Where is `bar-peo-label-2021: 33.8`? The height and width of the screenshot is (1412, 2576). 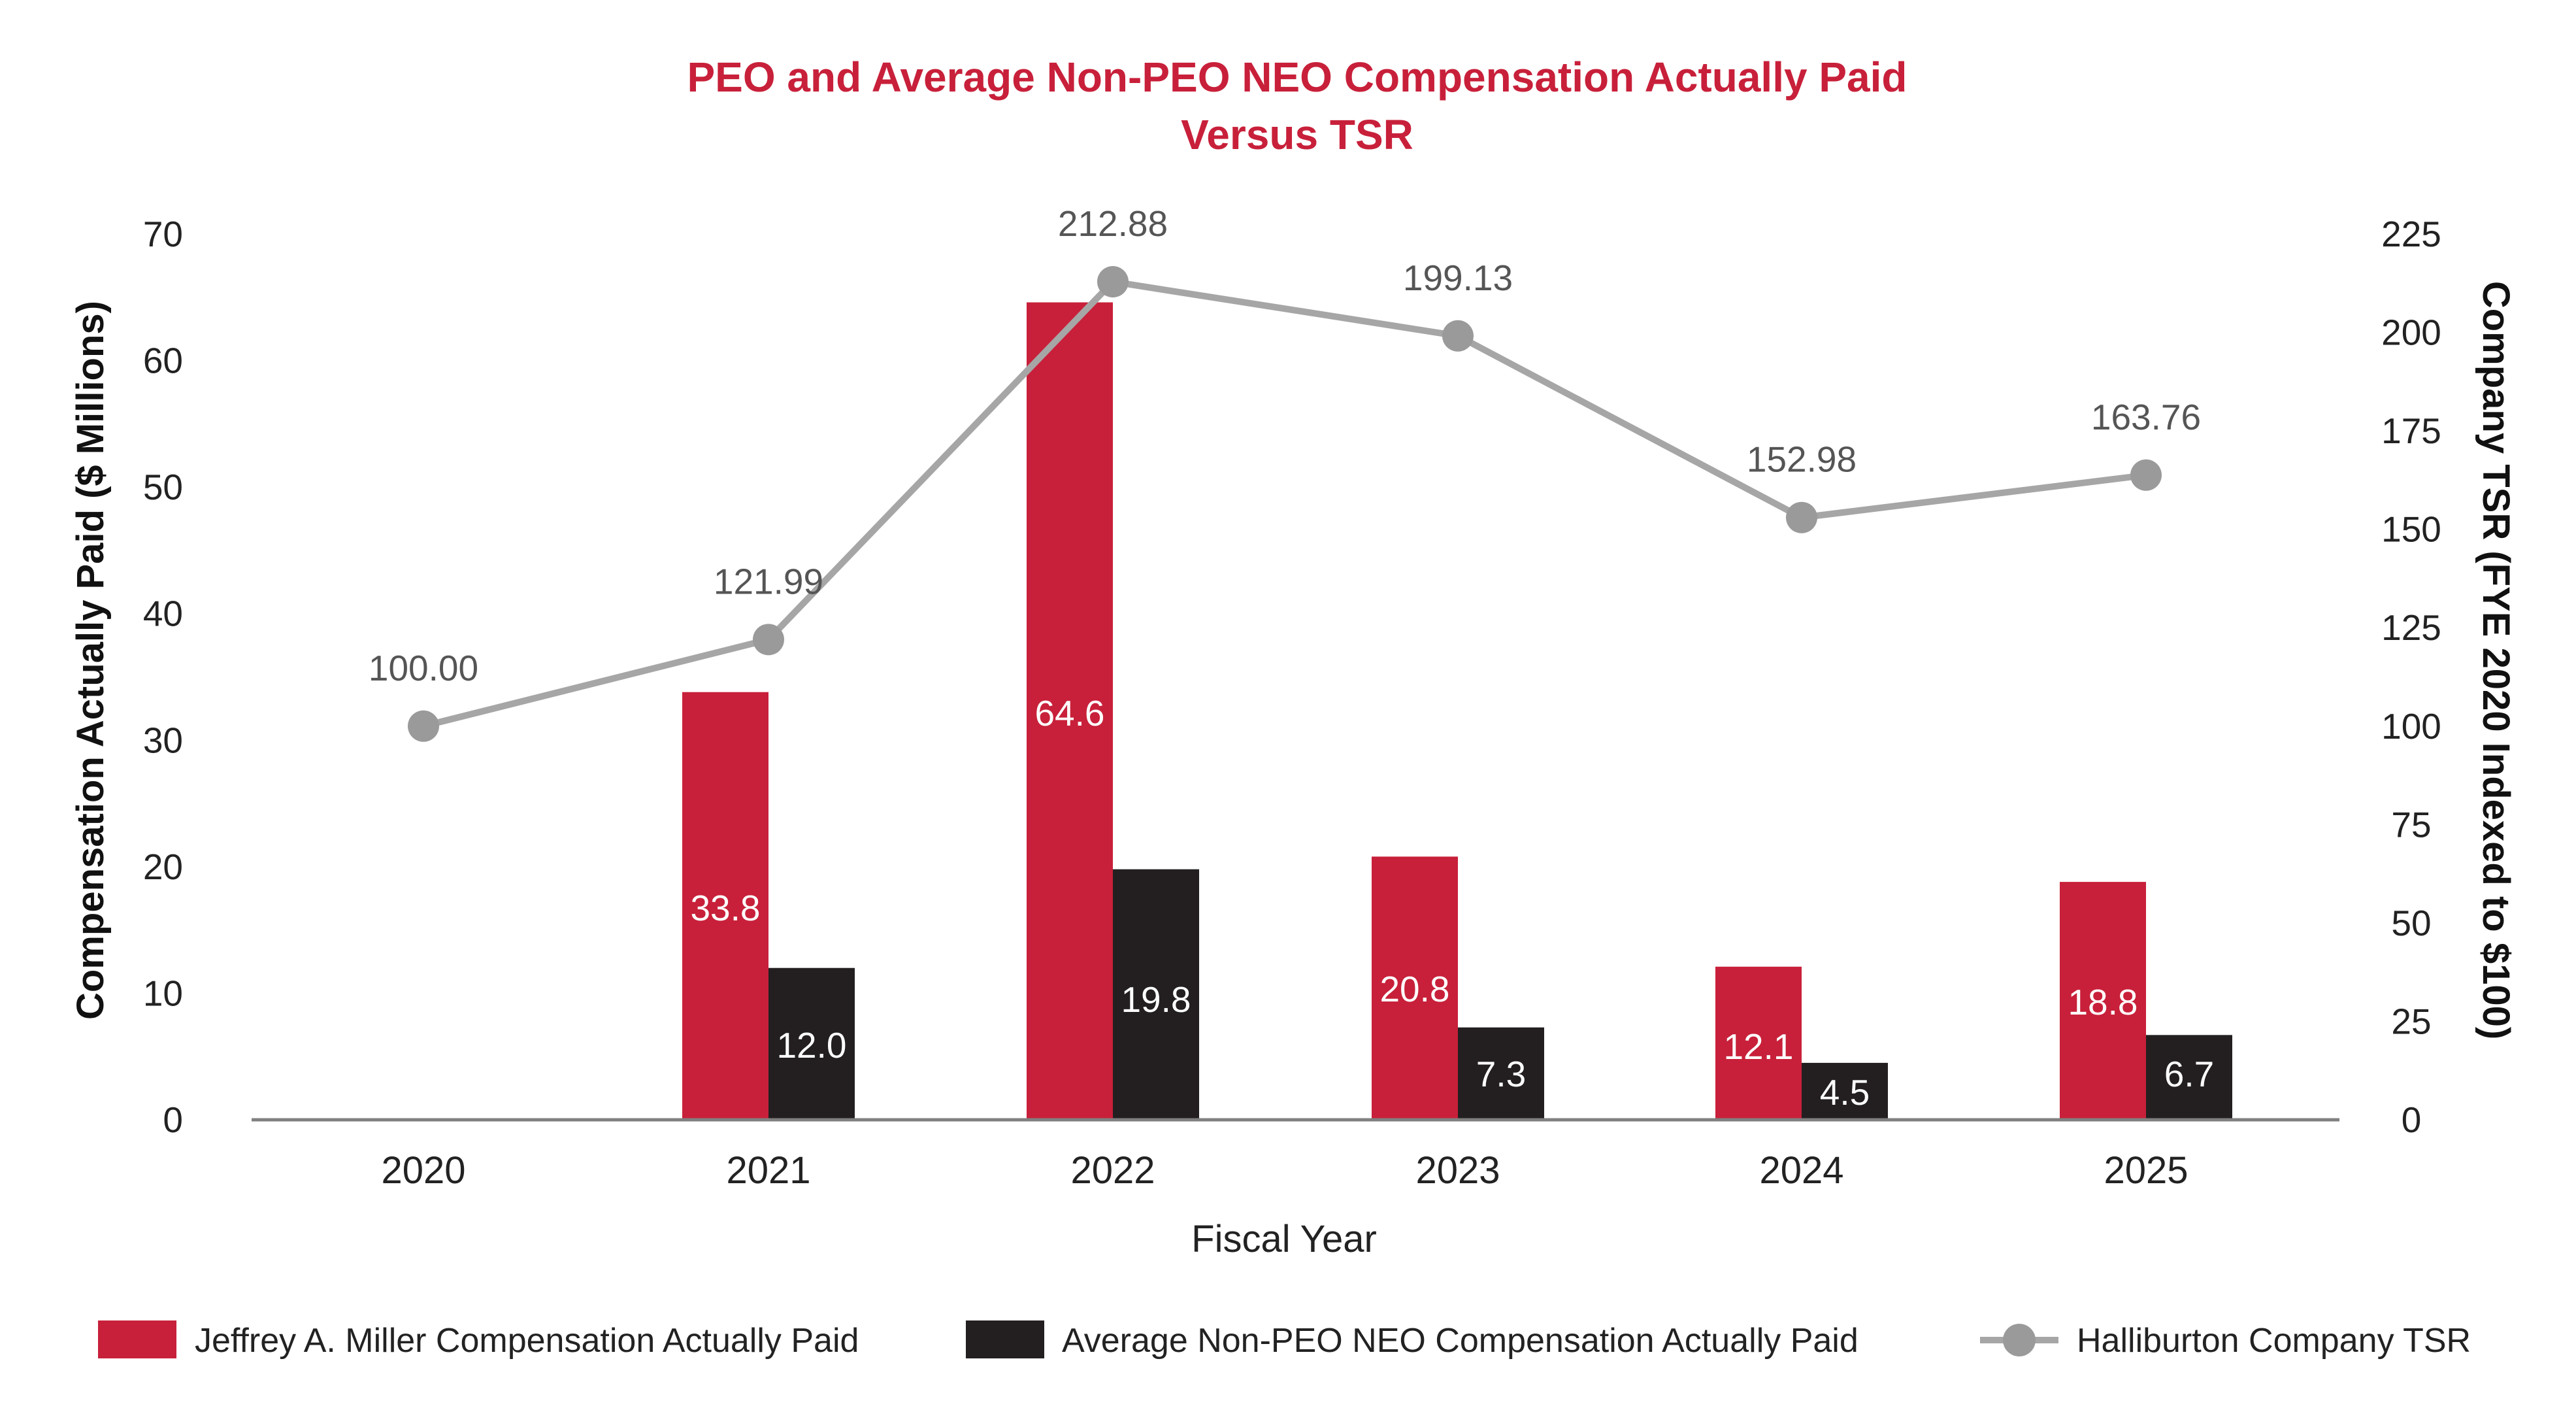
bar-peo-label-2021: 33.8 is located at coordinates (725, 908).